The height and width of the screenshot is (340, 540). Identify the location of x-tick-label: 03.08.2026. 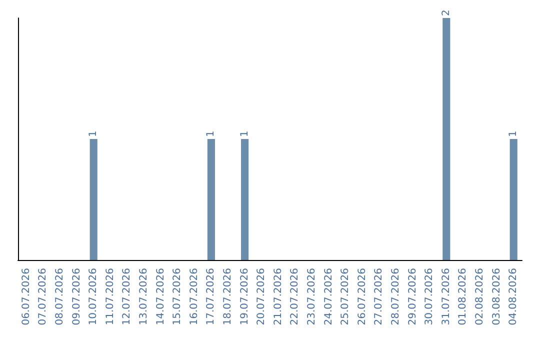
(496, 297).